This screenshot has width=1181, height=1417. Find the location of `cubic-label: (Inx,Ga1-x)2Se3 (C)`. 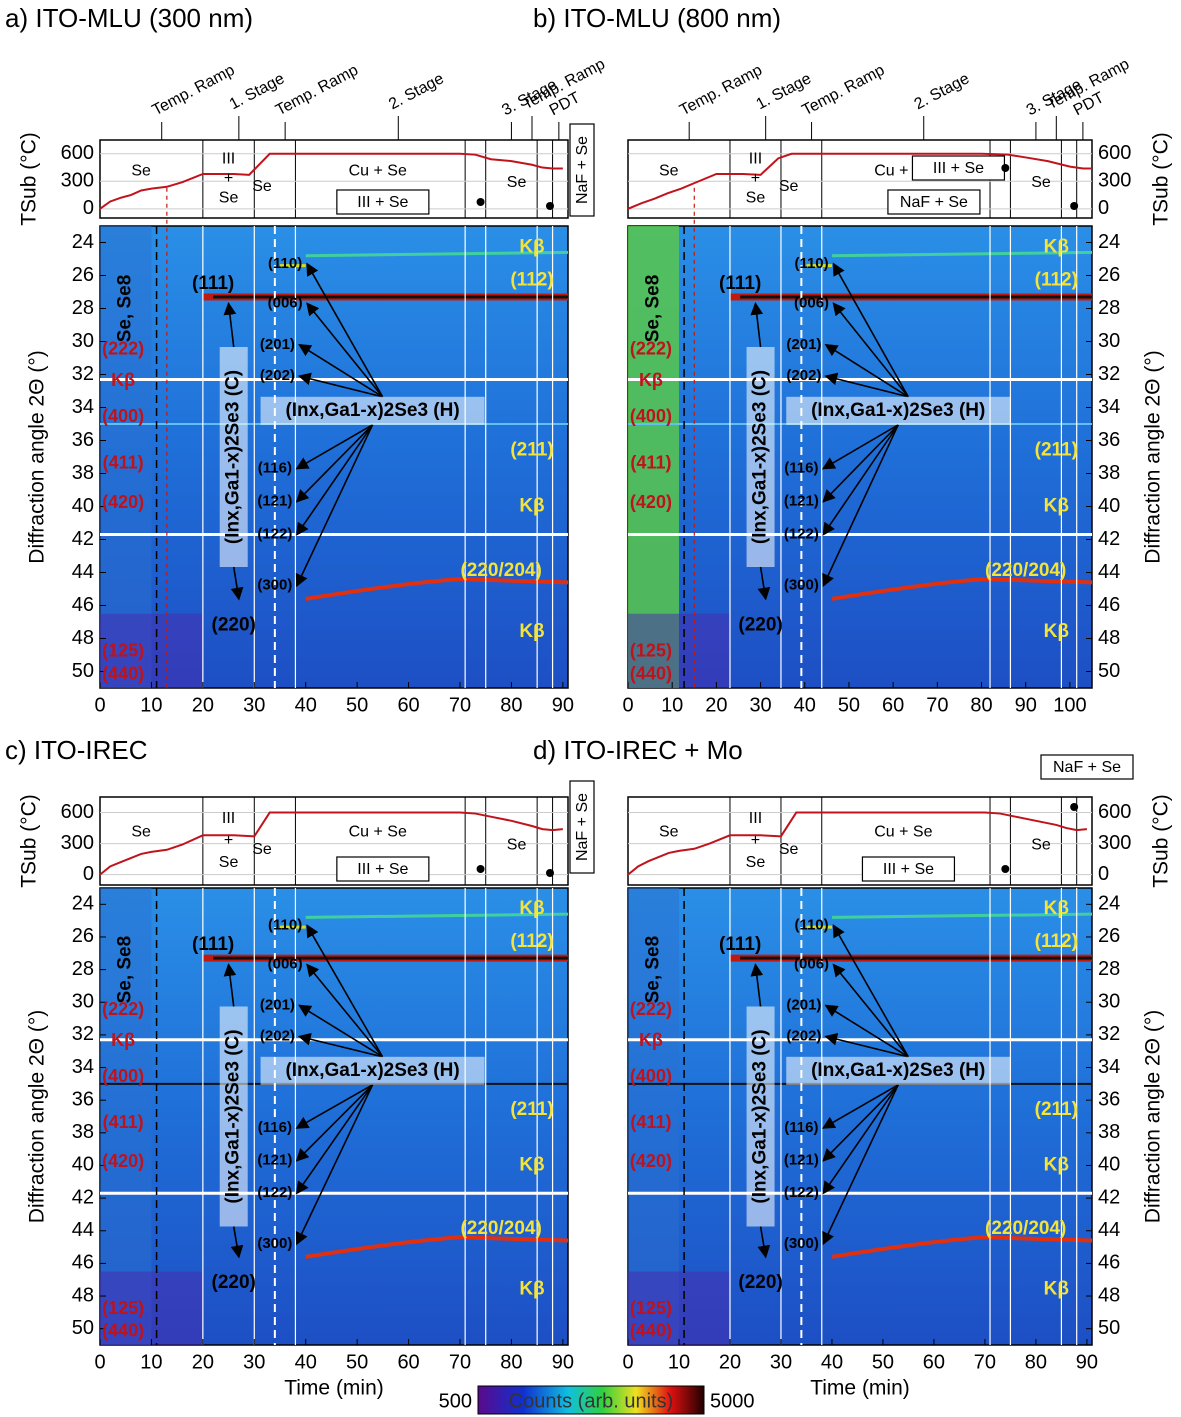

cubic-label: (Inx,Ga1-x)2Se3 (C) is located at coordinates (760, 457).